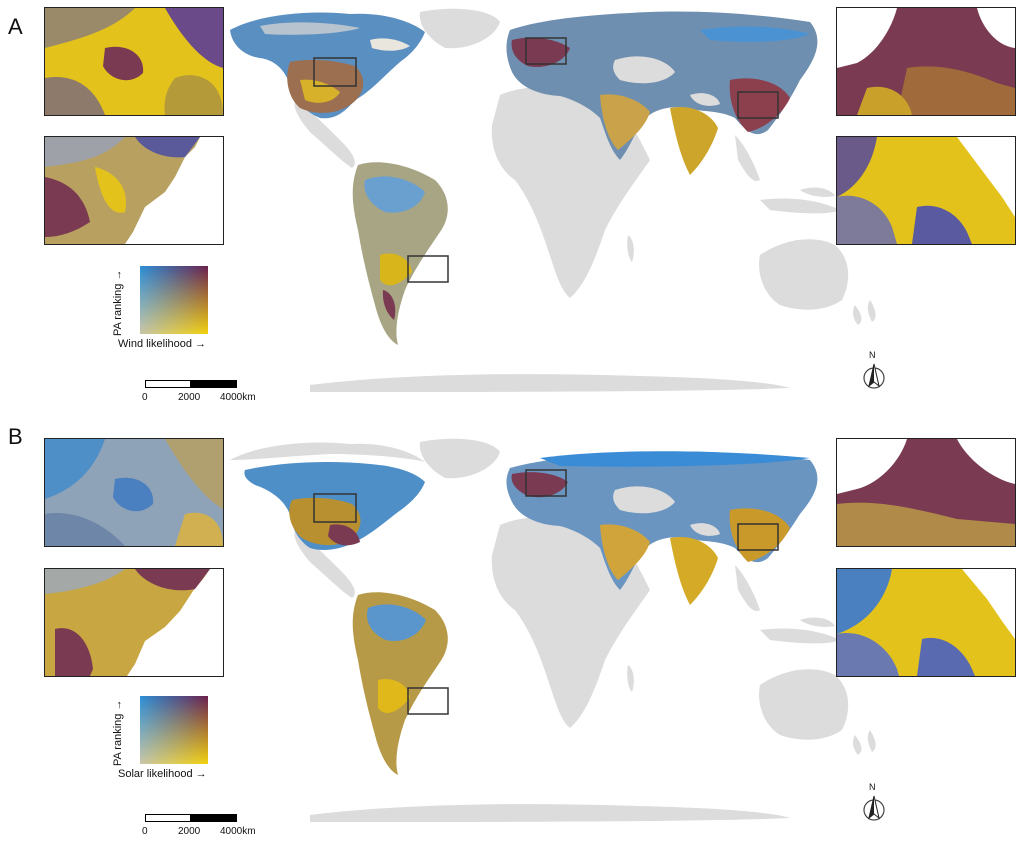 The image size is (1024, 850). I want to click on legend-x-label: Solar likelihood →, so click(162, 774).